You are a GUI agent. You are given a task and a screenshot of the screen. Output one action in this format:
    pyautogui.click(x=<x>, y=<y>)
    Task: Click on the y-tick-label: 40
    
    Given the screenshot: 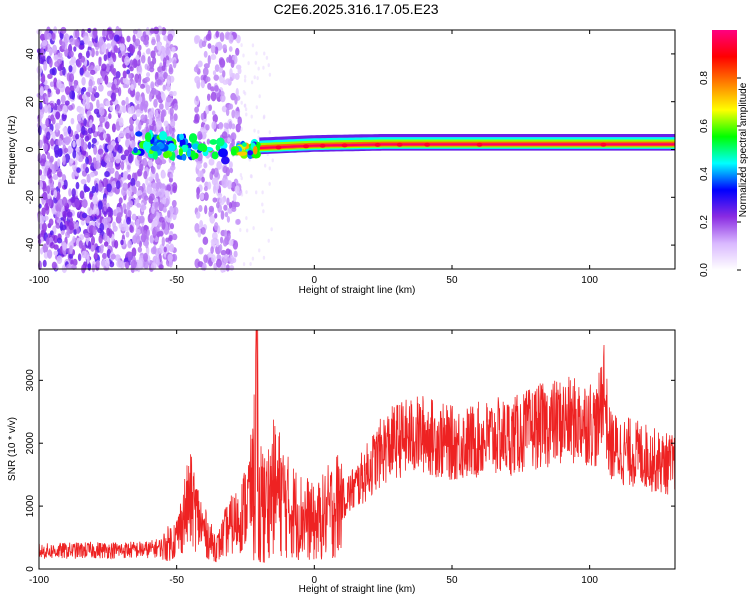 What is the action you would take?
    pyautogui.click(x=30, y=54)
    